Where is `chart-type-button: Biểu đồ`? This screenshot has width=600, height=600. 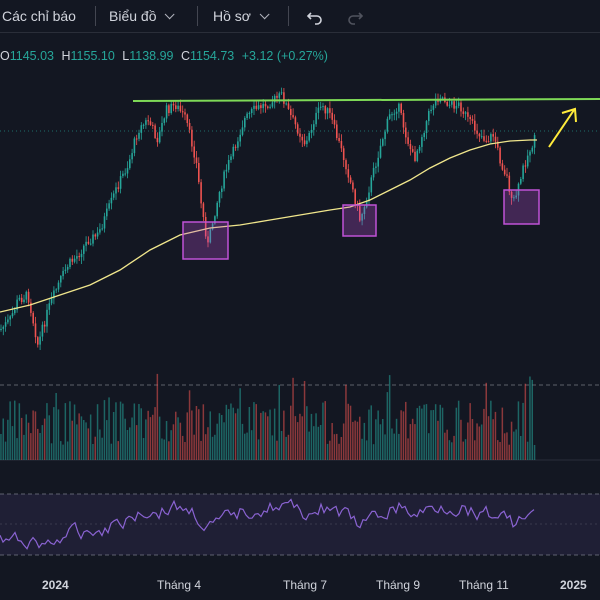
chart-type-button: Biểu đồ is located at coordinates (142, 16).